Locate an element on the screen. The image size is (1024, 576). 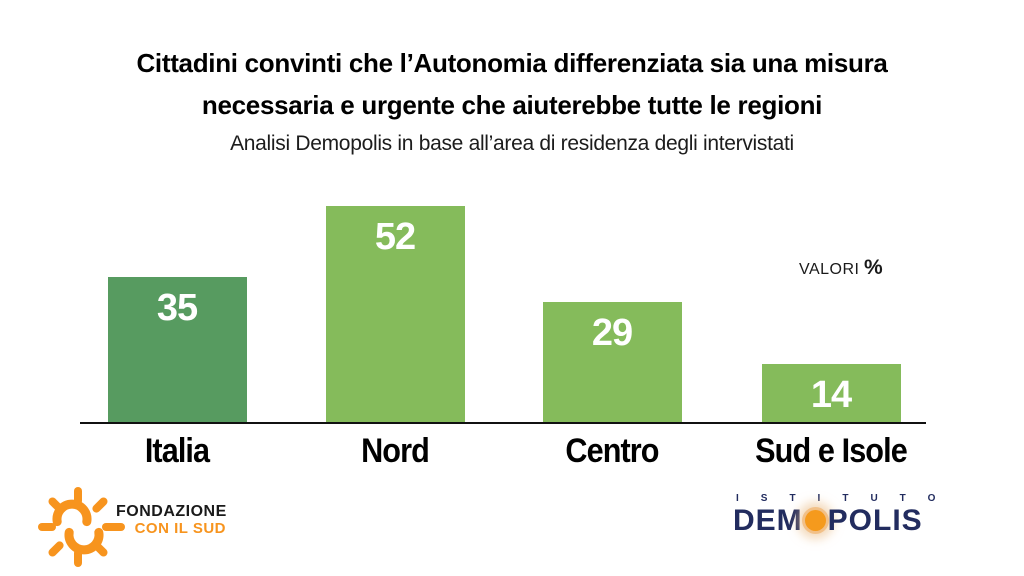
bar-italia: 35 is located at coordinates (177, 349).